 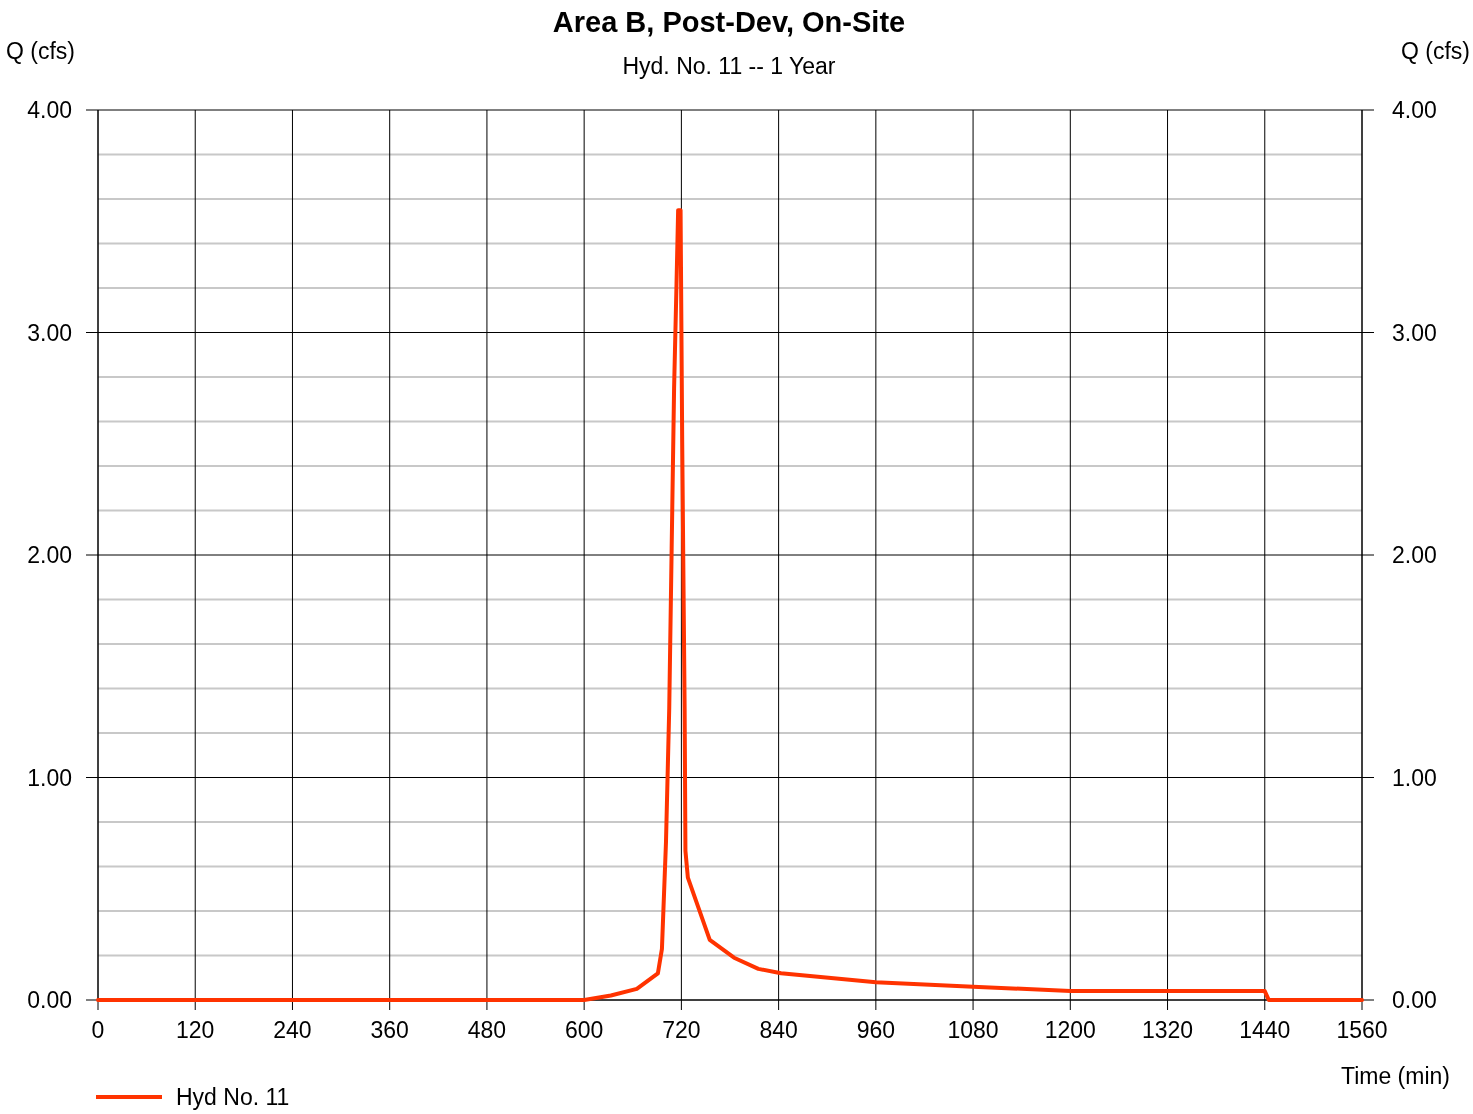 I want to click on x-tick-label: 600, so click(x=584, y=1030).